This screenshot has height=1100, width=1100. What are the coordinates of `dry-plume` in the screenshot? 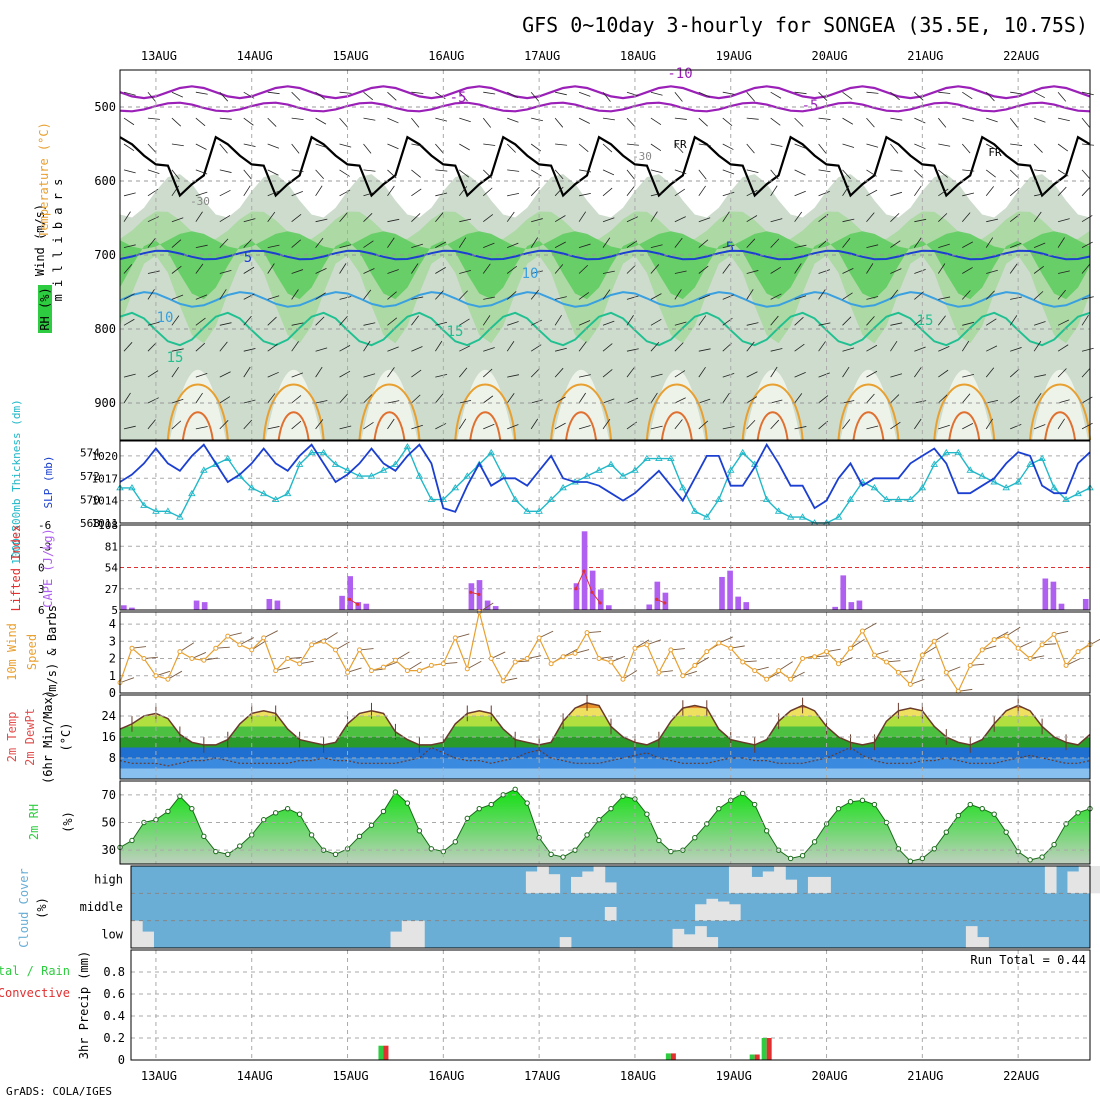 It's located at (1060, 404).